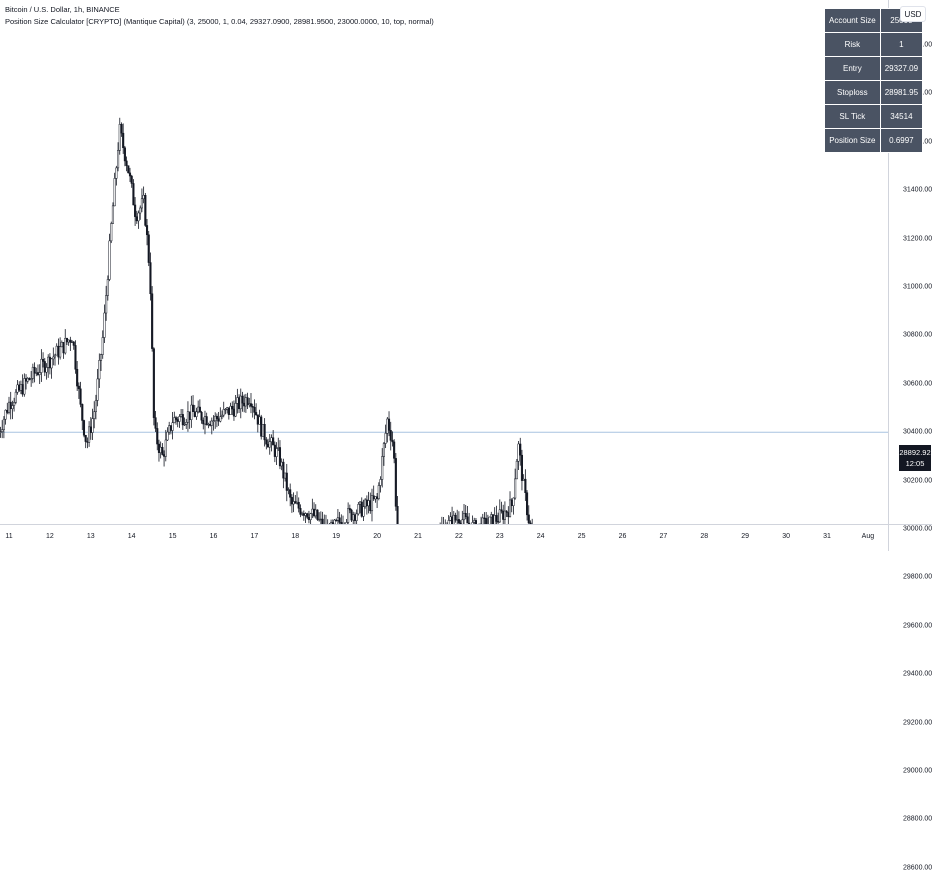 Image resolution: width=932 pixels, height=871 pixels. Describe the element at coordinates (219, 10) in the screenshot. I see `symbol-title: Bitcoin / U.S. Dollar, 1h, BINANCE` at that location.